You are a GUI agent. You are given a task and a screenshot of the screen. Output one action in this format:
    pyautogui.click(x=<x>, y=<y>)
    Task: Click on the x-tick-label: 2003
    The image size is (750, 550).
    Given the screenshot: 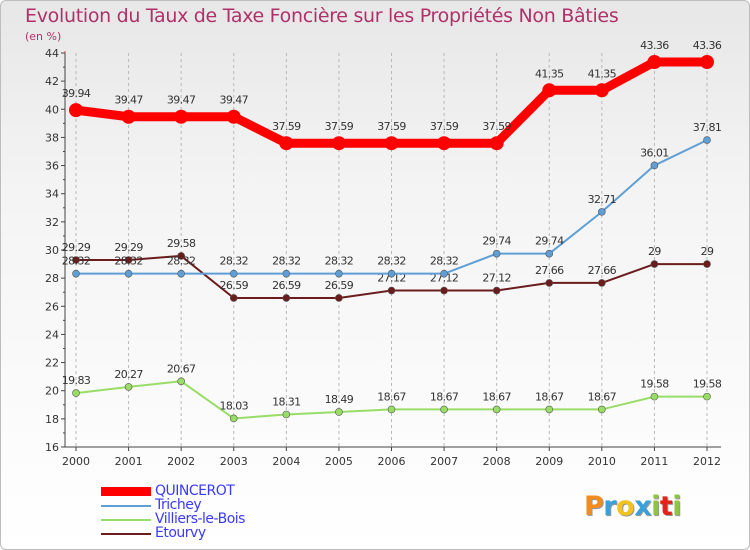 What is the action you would take?
    pyautogui.click(x=234, y=461)
    